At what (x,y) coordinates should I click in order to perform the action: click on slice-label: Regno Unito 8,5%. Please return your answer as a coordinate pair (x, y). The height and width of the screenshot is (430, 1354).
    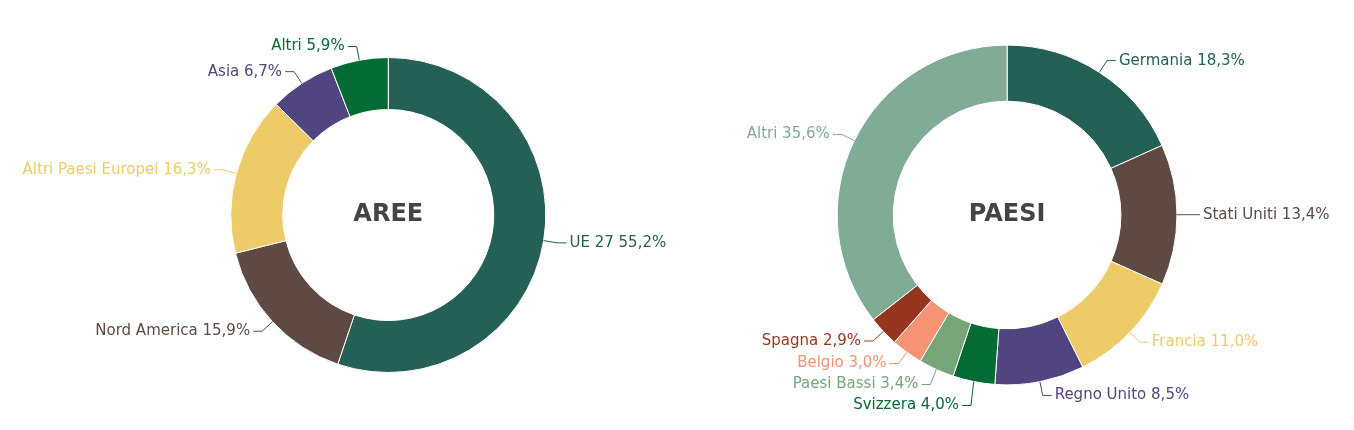
    Looking at the image, I should click on (1122, 394).